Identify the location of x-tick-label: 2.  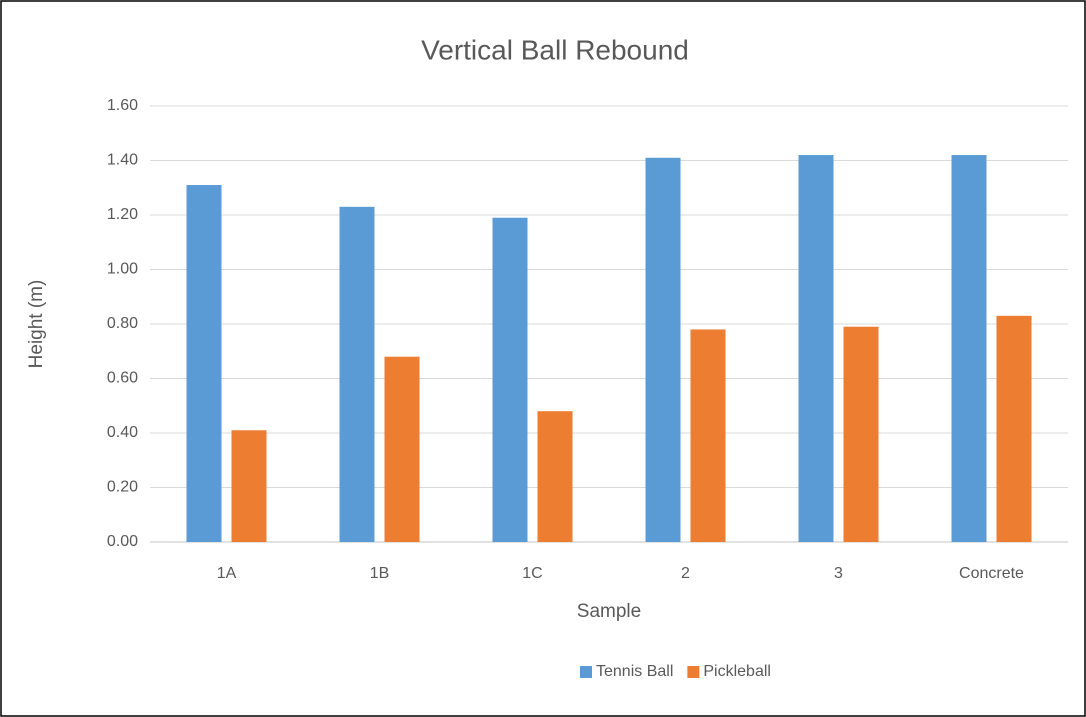
(685, 573).